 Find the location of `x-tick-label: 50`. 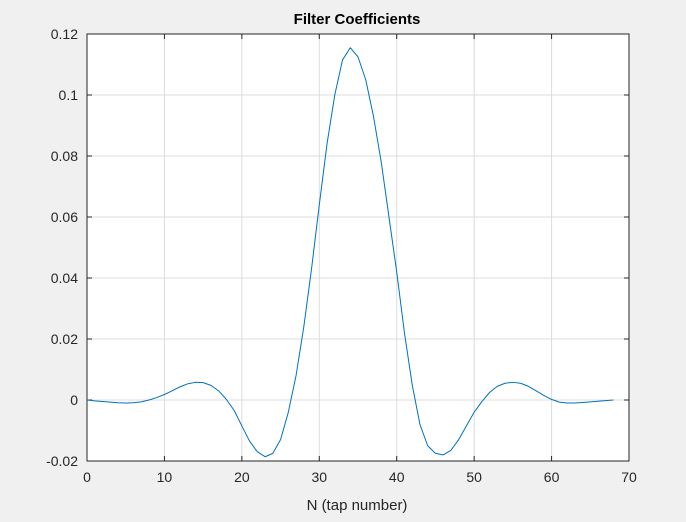

x-tick-label: 50 is located at coordinates (474, 477).